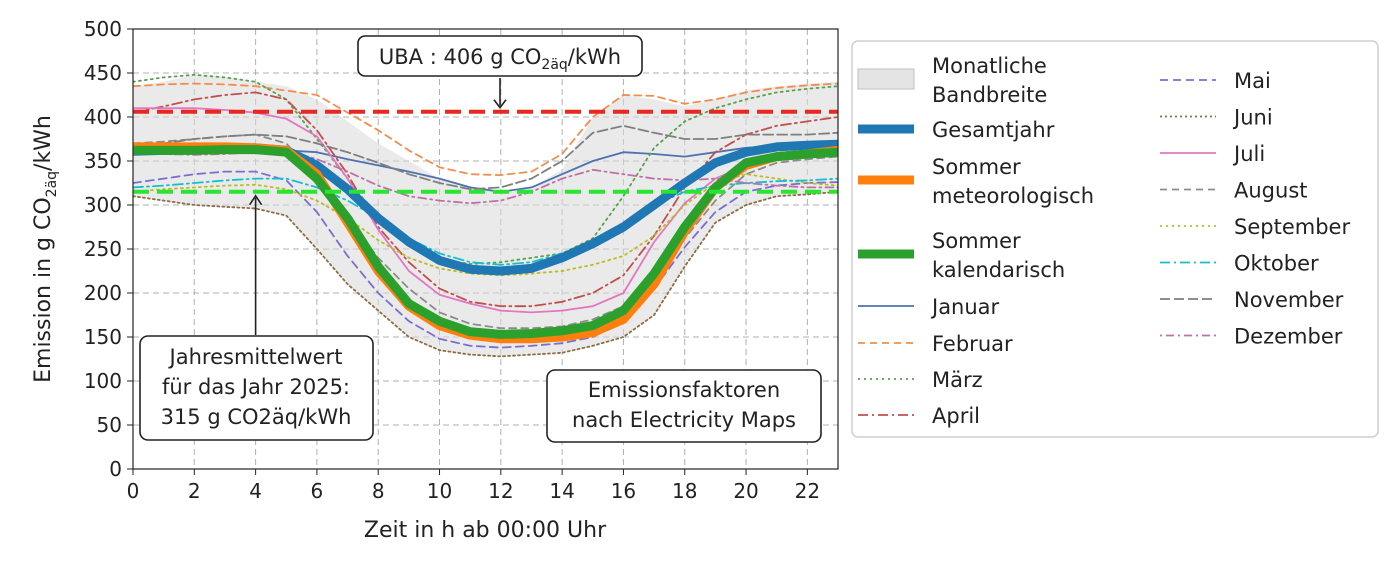 The width and height of the screenshot is (1400, 579). What do you see at coordinates (255, 357) in the screenshot?
I see `mean-label-line: Jahresmittelwert` at bounding box center [255, 357].